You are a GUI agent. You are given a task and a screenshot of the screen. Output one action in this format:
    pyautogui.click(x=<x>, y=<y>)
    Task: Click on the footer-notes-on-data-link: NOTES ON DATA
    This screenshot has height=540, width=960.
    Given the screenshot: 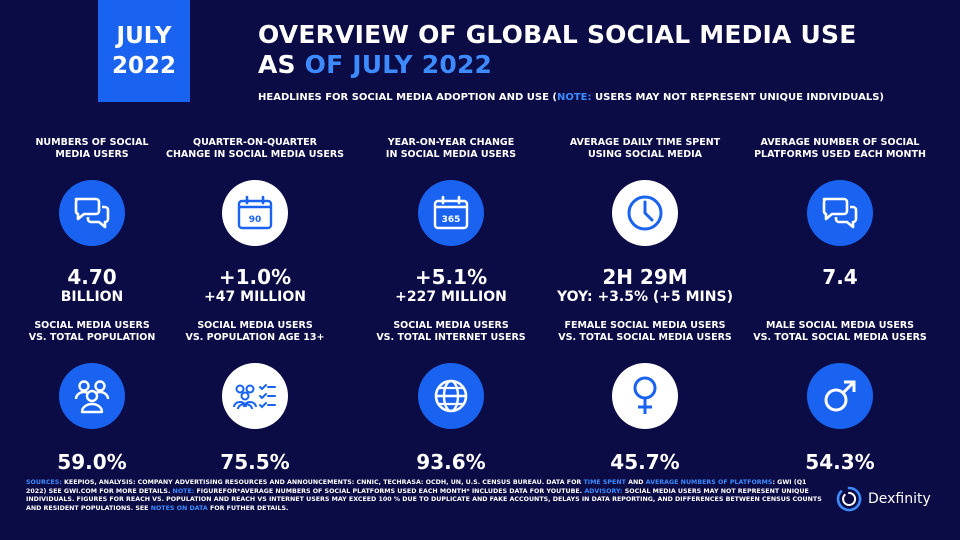 What is the action you would take?
    pyautogui.click(x=179, y=508)
    